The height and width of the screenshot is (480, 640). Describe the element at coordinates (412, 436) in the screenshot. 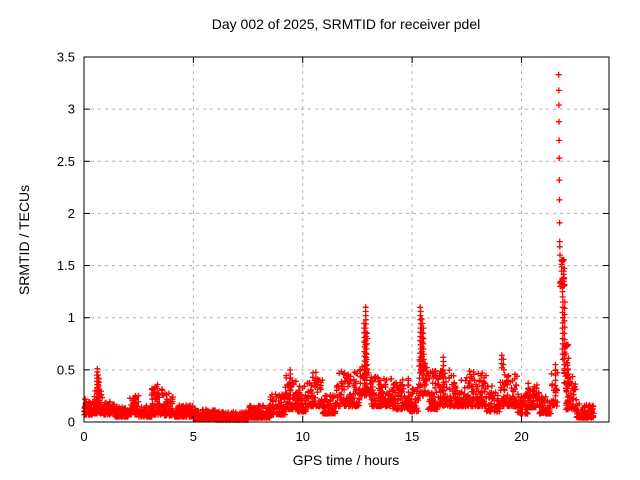

I see `x-tick-label: 15` at that location.